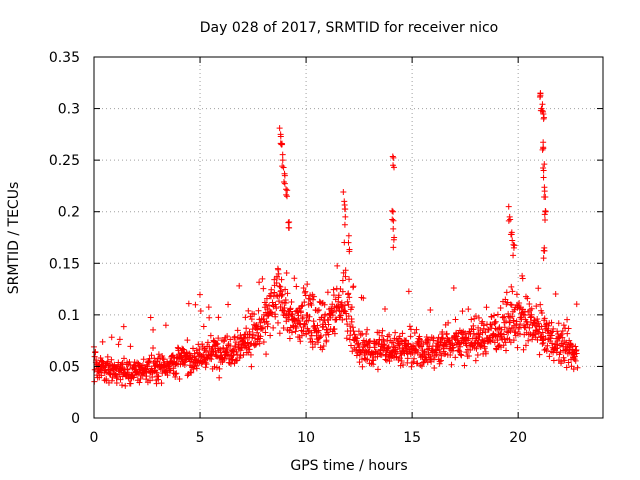 This screenshot has height=480, width=640. I want to click on x-tick-label: 20, so click(518, 438).